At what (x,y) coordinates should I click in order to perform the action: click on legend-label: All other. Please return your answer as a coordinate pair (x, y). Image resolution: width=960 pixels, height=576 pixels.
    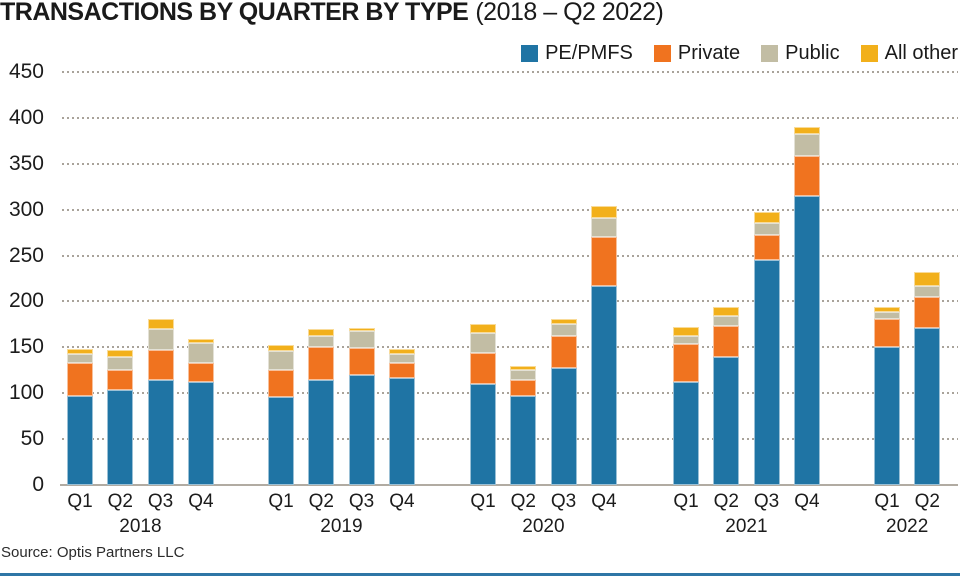
    Looking at the image, I should click on (921, 53).